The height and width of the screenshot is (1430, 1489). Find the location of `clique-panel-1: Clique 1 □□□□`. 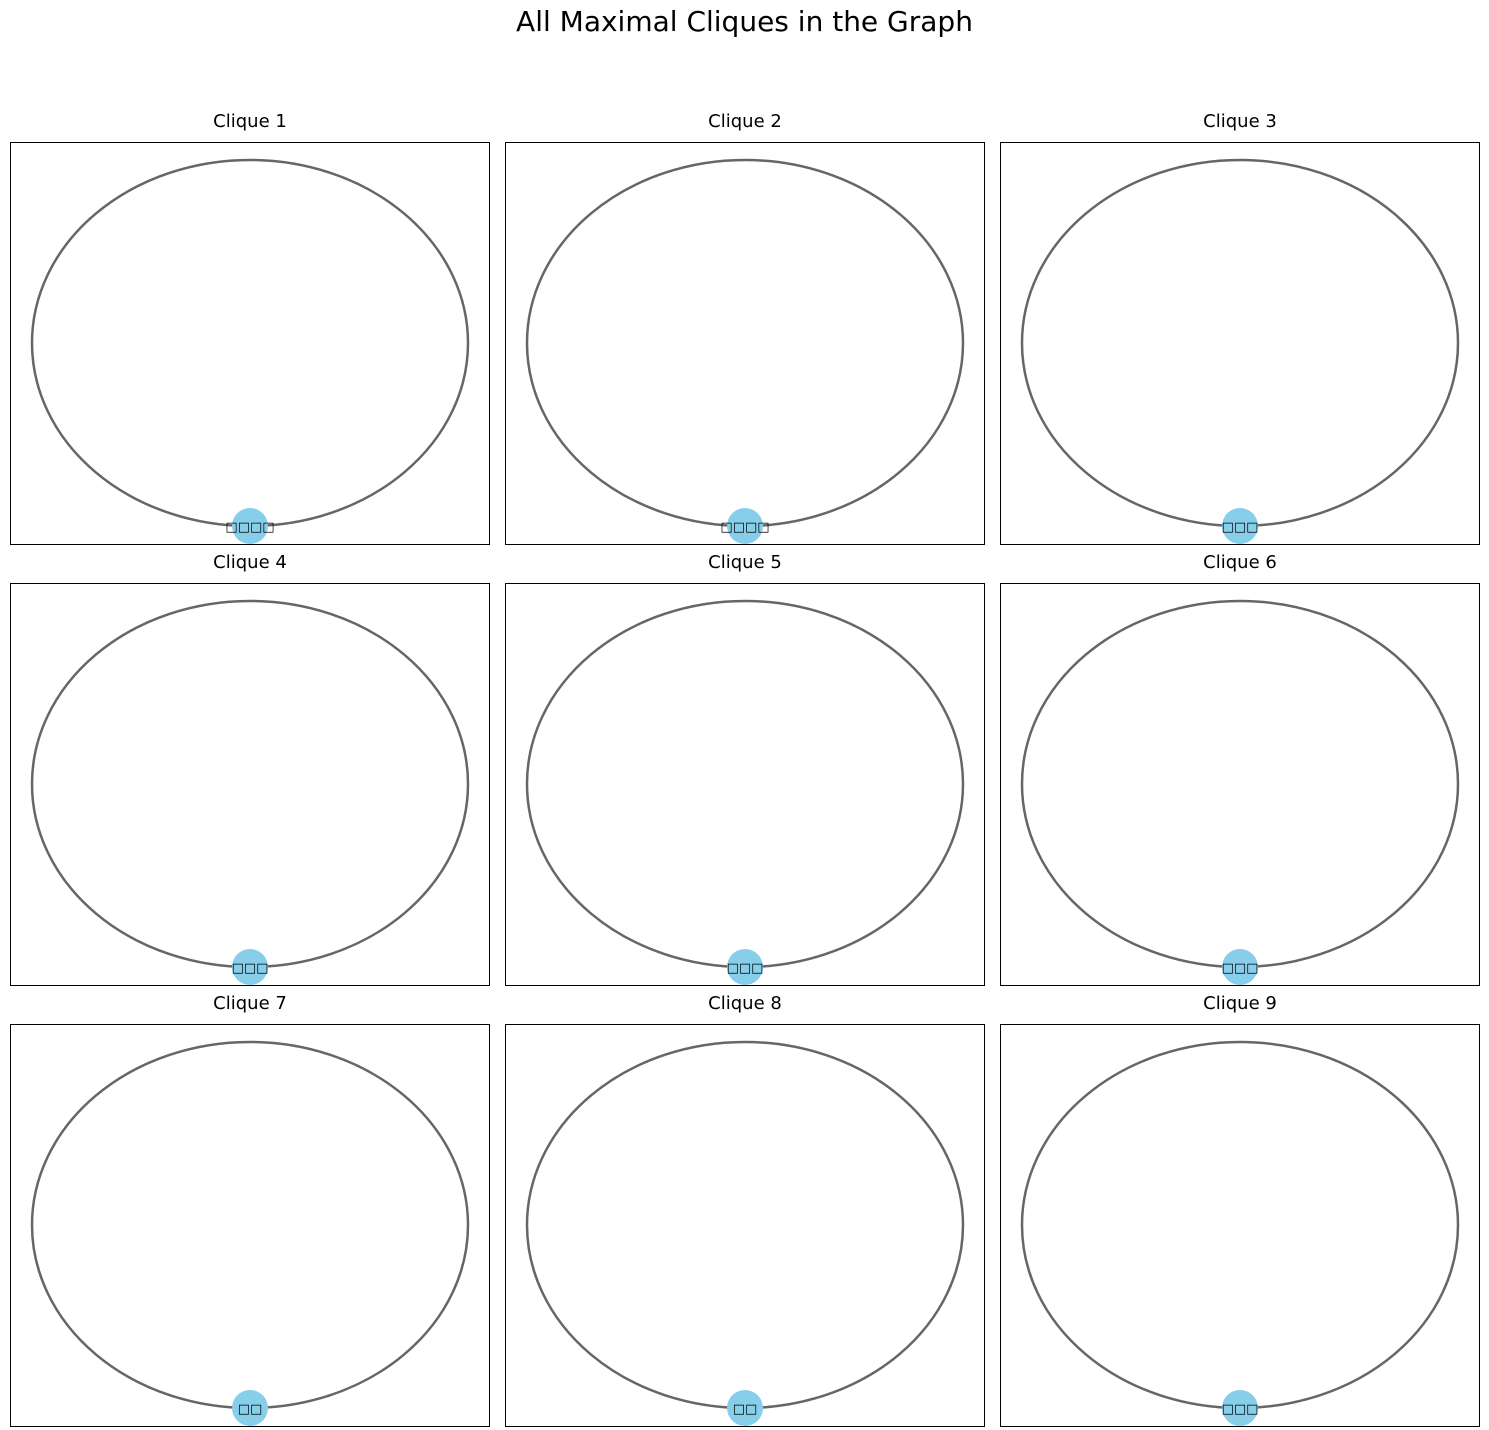

clique-panel-1: Clique 1 □□□□ is located at coordinates (250, 327).